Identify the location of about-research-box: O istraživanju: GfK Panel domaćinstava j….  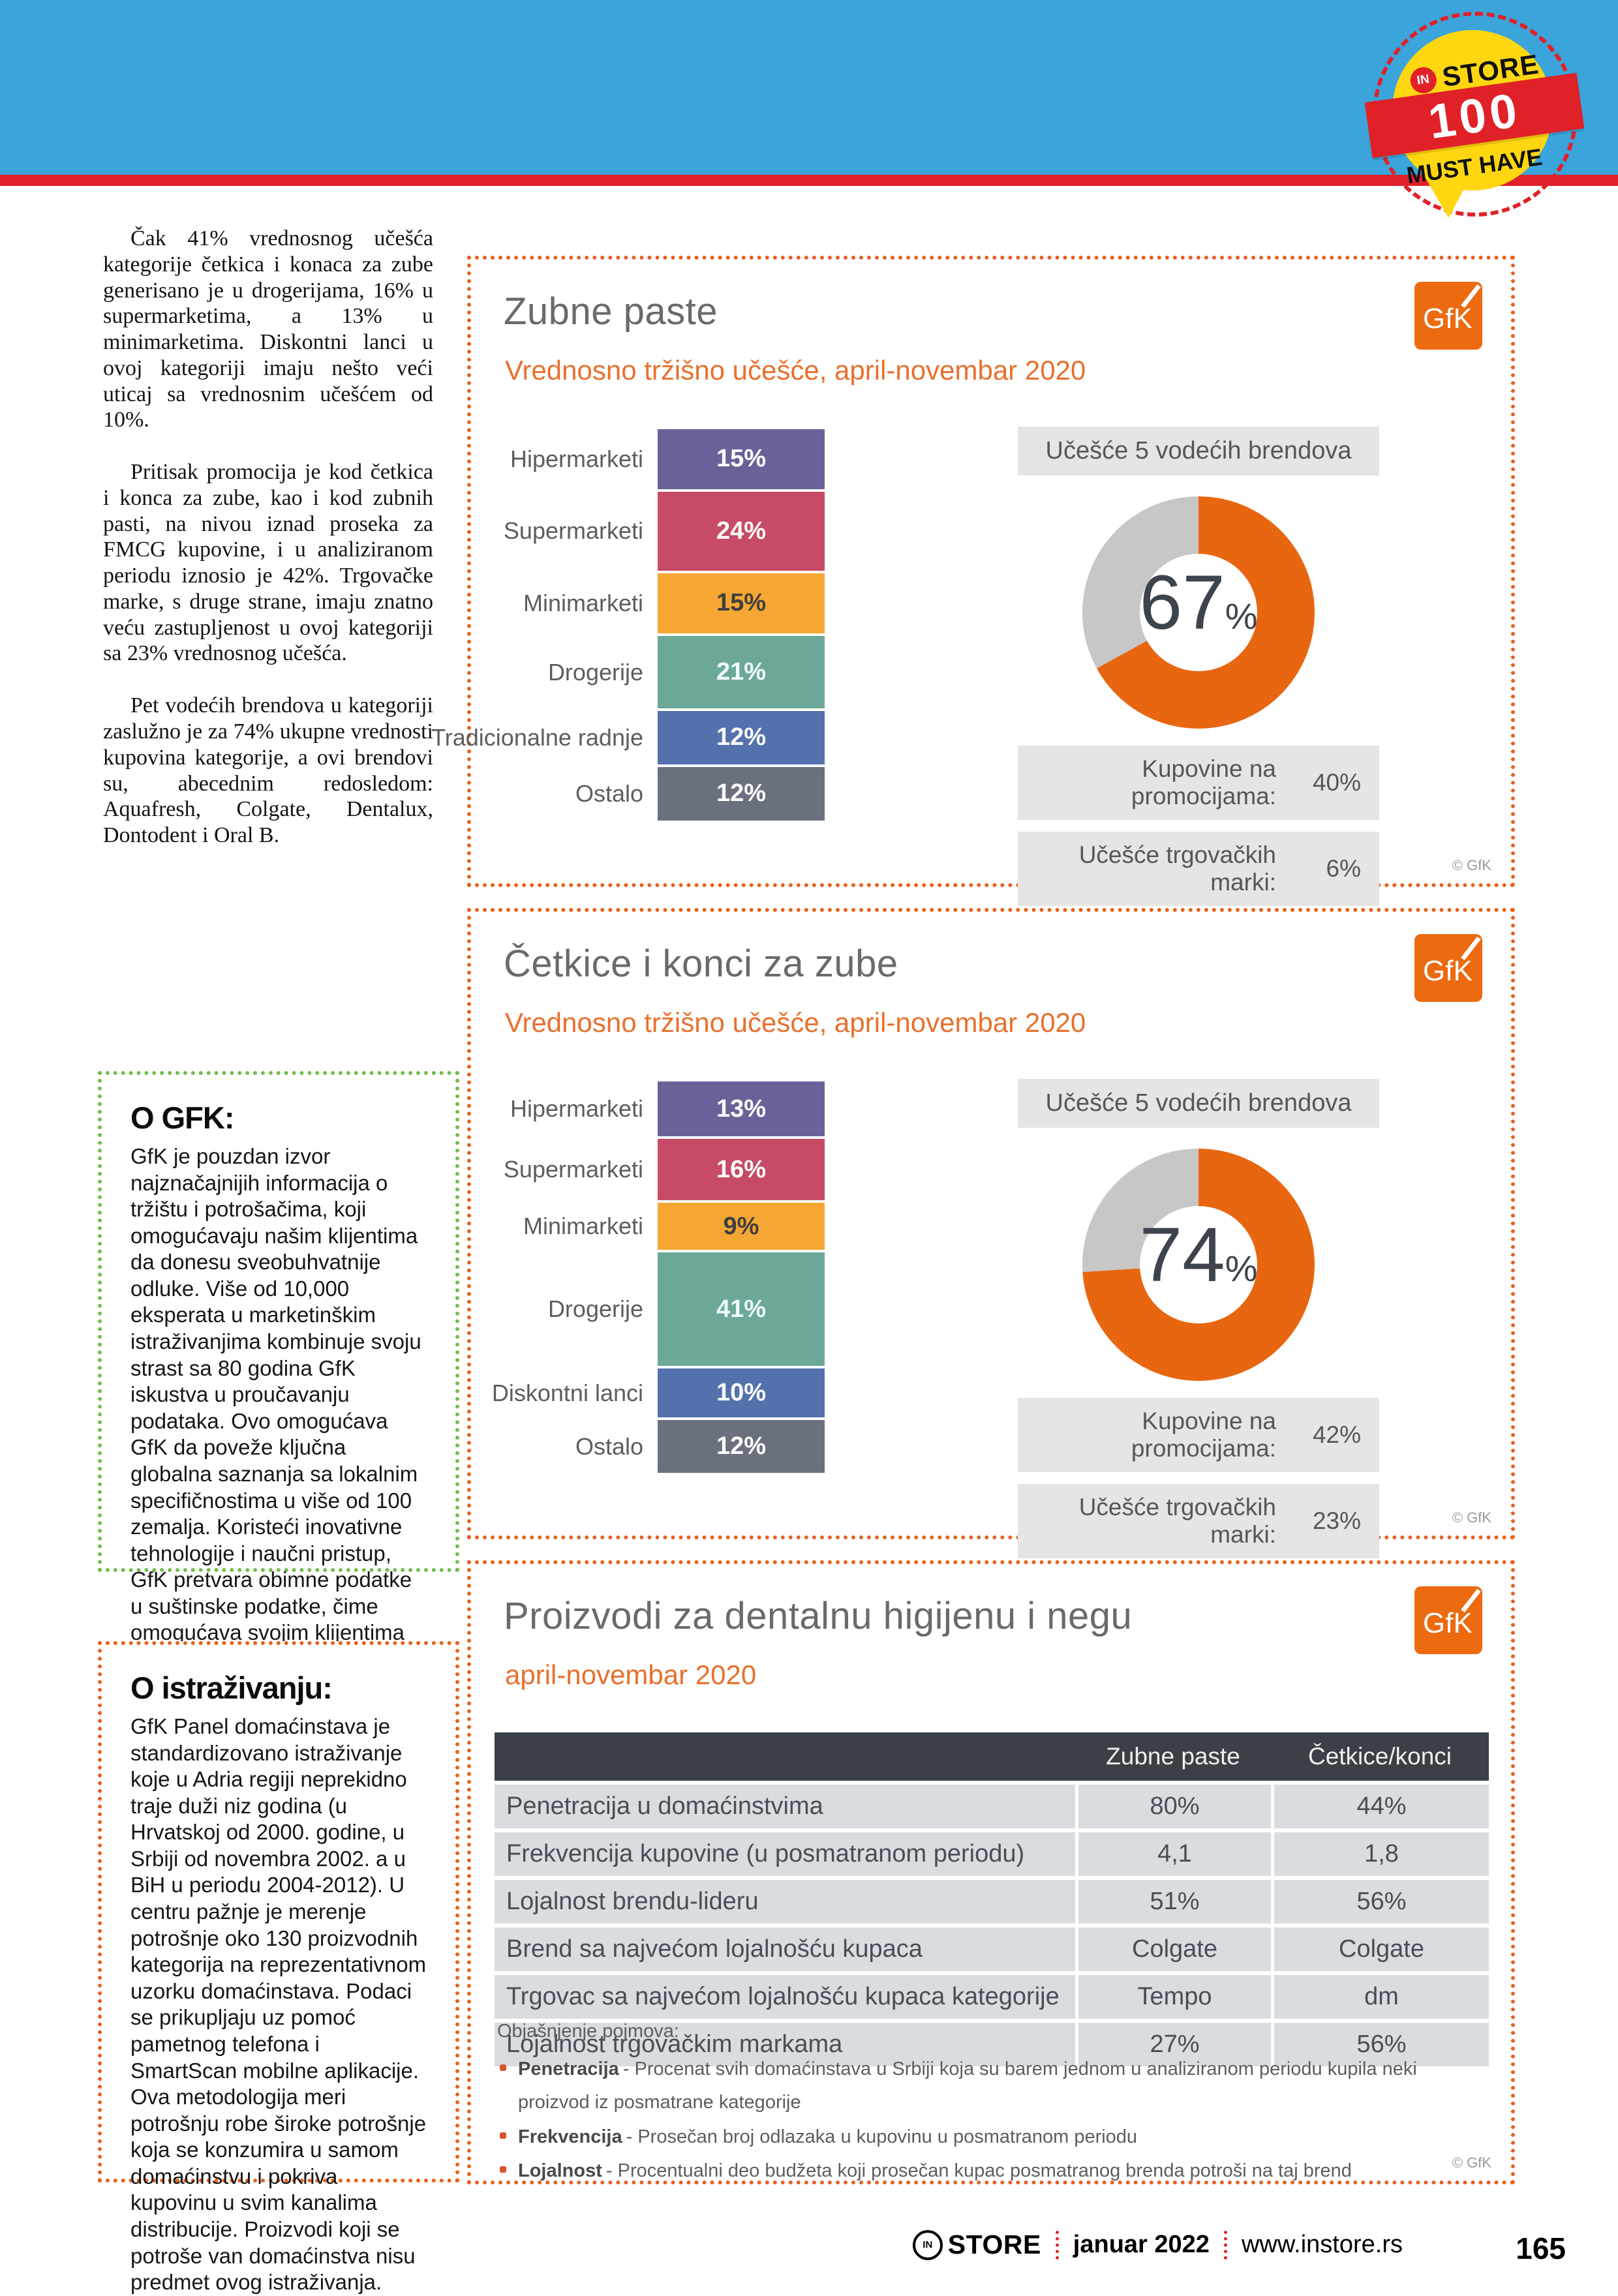
(278, 1967).